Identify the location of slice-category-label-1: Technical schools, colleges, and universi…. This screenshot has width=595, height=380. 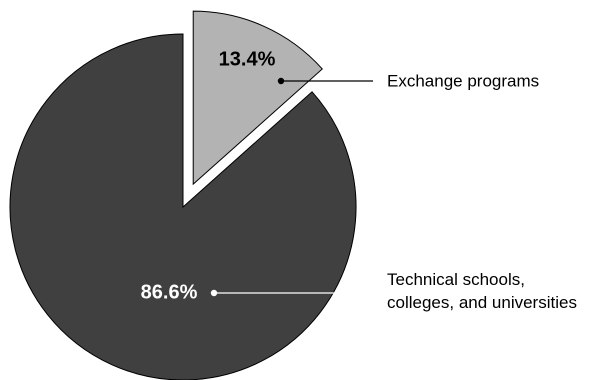
(482, 291).